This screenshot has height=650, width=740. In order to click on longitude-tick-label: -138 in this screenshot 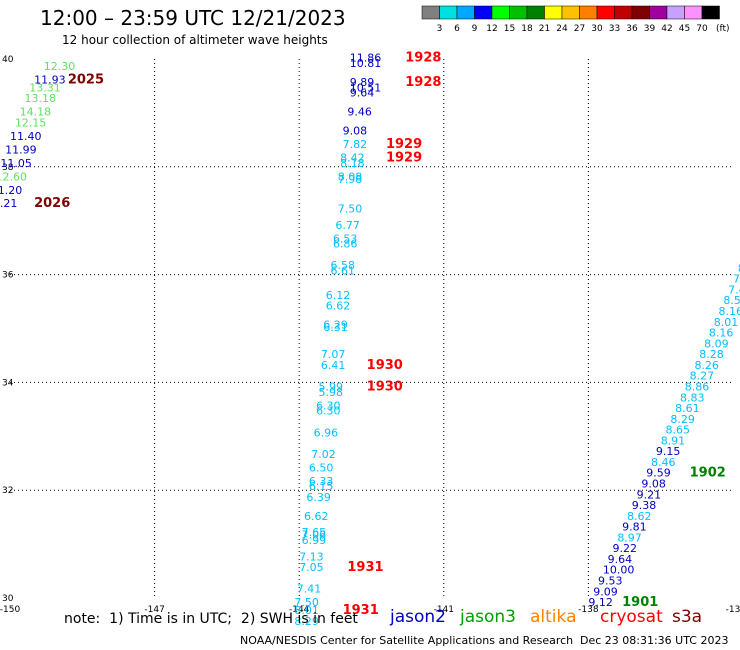, I will do `click(588, 610)`.